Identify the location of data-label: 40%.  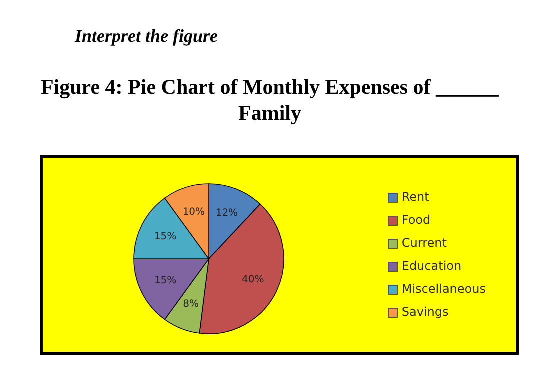
(253, 280).